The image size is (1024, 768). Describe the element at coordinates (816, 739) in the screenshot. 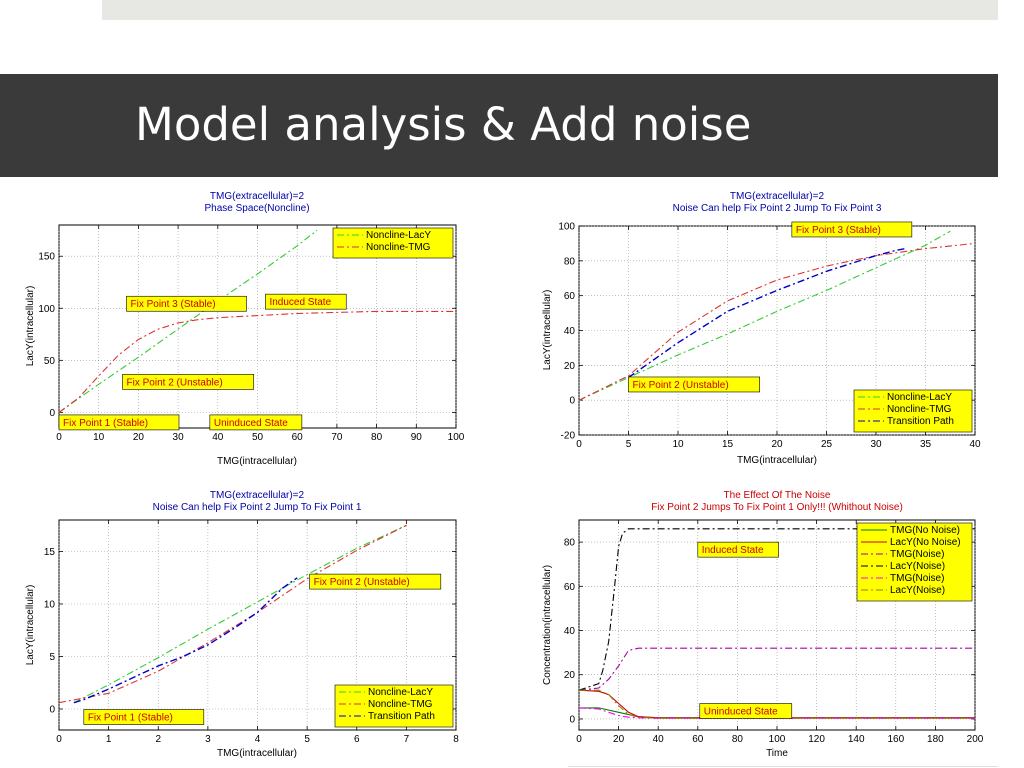

I see `x-tick-label: 120` at that location.